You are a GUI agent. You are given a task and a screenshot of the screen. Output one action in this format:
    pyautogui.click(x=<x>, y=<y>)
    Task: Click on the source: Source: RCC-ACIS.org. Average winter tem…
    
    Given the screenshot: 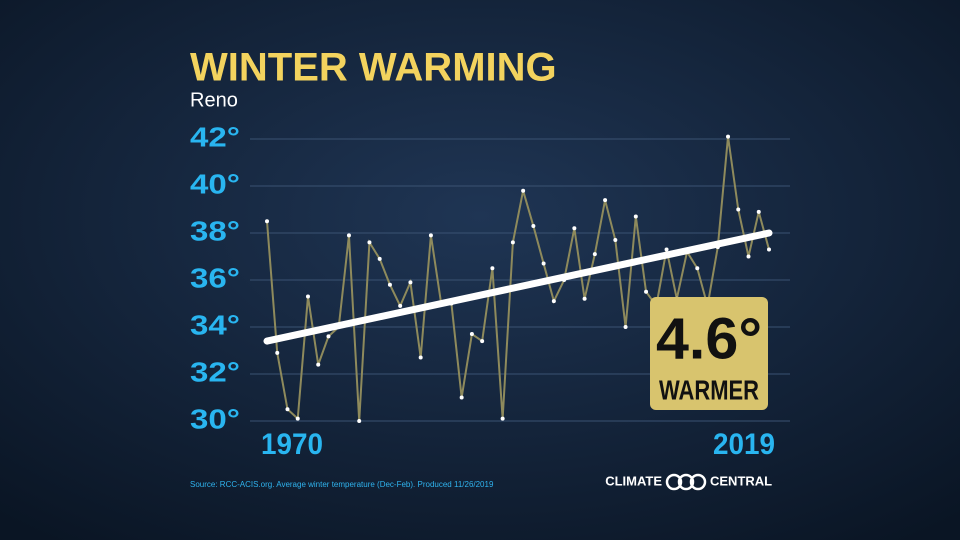 What is the action you would take?
    pyautogui.click(x=342, y=484)
    